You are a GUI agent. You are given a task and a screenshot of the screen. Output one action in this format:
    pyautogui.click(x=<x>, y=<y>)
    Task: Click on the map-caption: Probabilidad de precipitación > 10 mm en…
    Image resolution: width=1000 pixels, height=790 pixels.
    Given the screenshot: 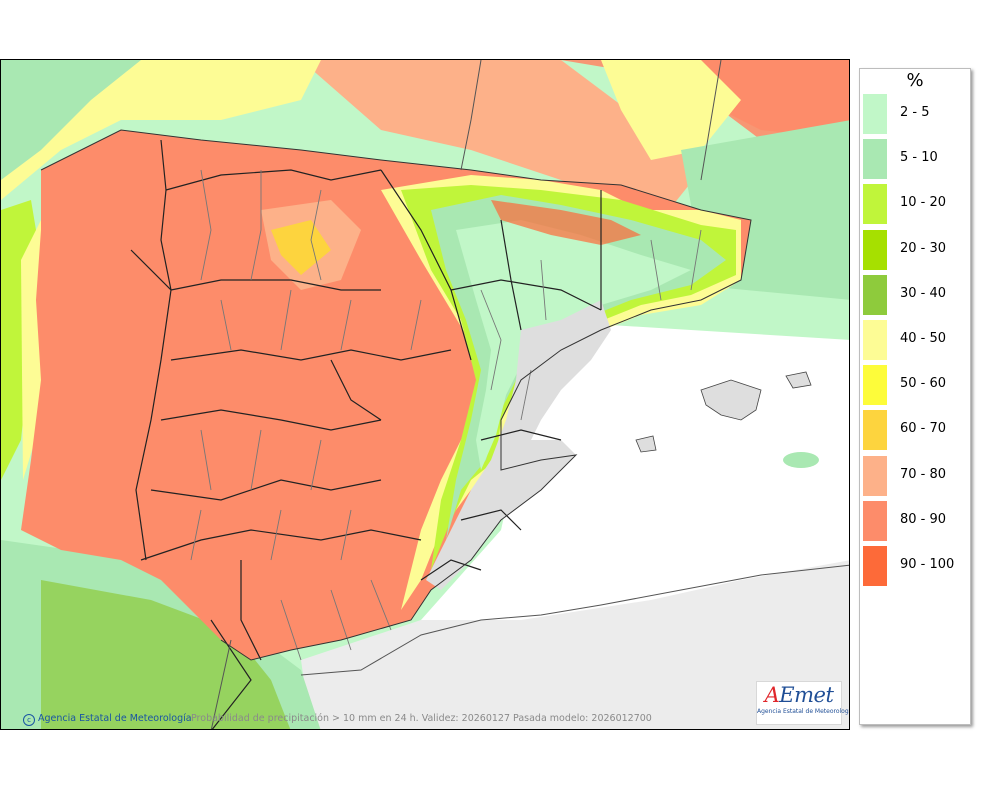 What is the action you would take?
    pyautogui.click(x=421, y=718)
    